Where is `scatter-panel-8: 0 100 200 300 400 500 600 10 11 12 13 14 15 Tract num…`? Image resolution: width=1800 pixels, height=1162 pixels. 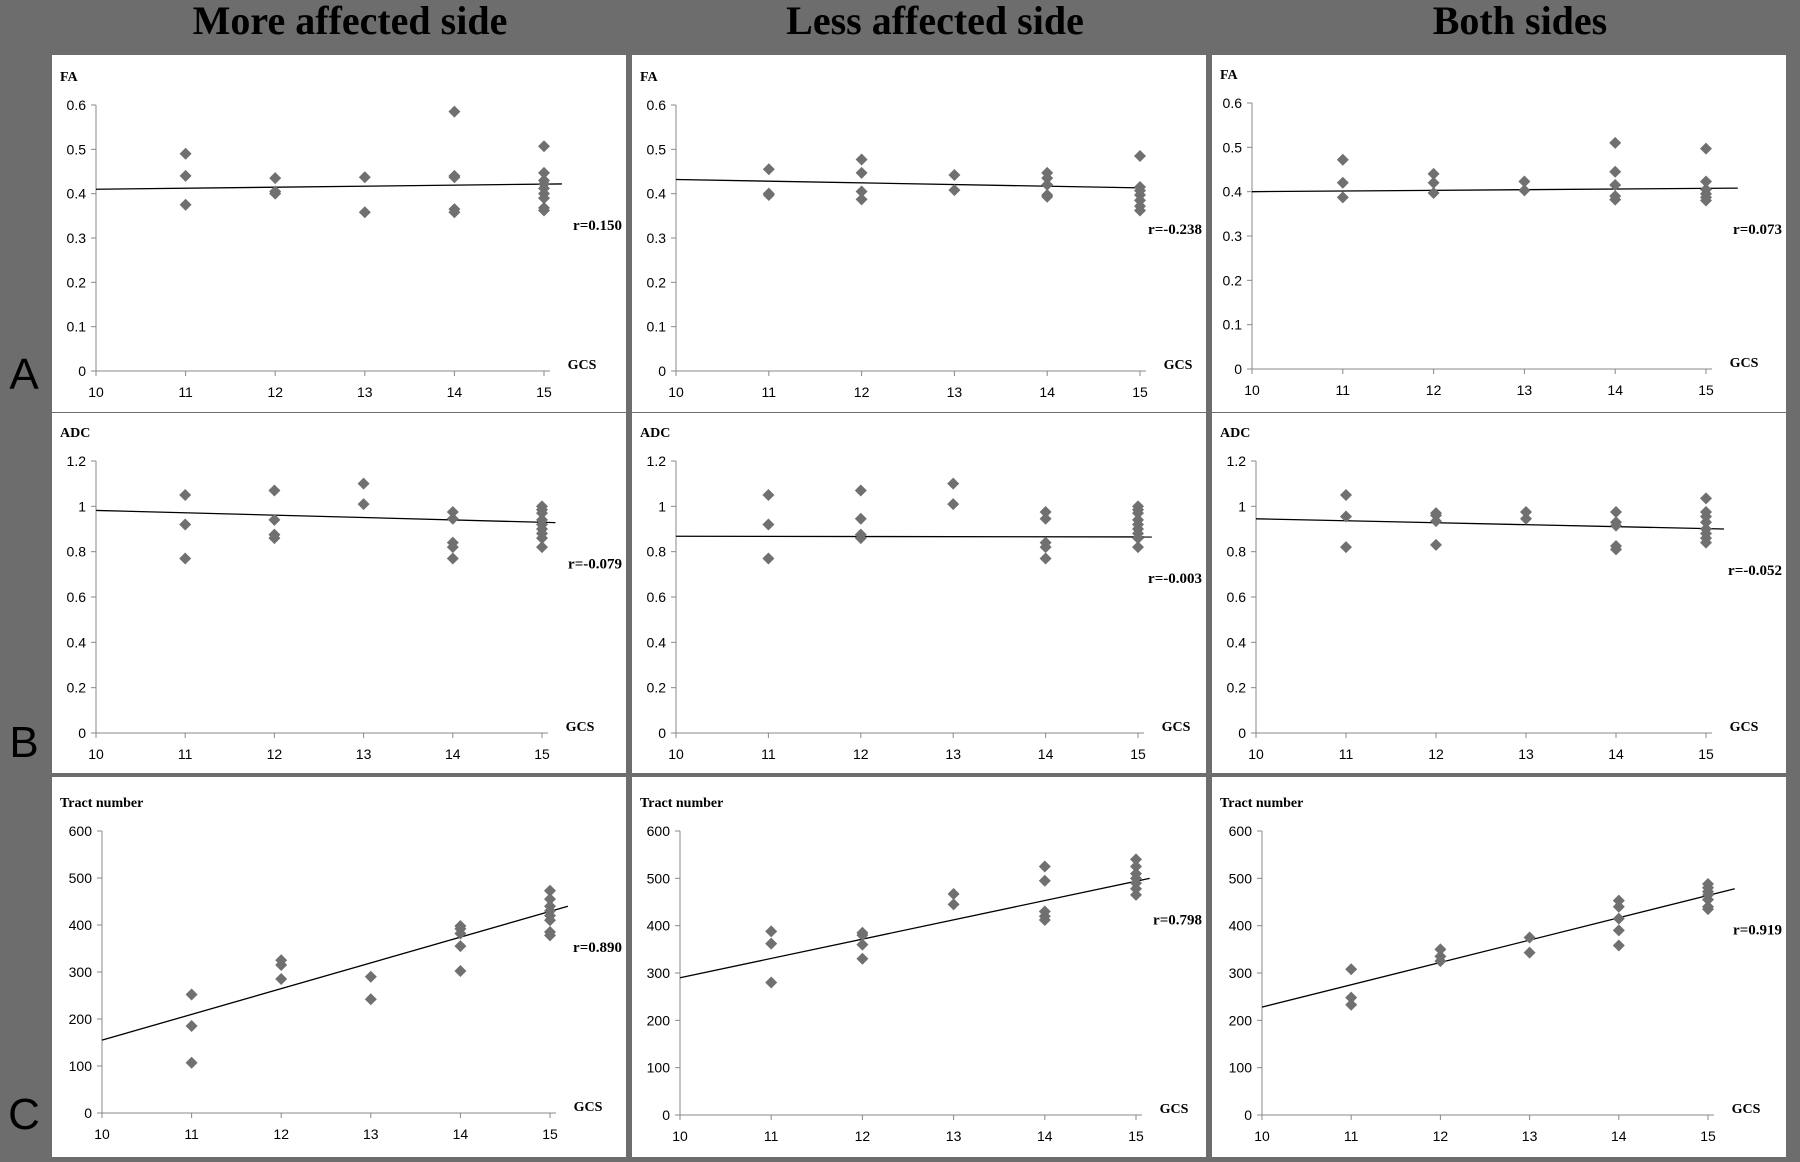 scatter-panel-8: 0 100 200 300 400 500 600 10 11 12 13 14 15 Tract num… is located at coordinates (919, 967).